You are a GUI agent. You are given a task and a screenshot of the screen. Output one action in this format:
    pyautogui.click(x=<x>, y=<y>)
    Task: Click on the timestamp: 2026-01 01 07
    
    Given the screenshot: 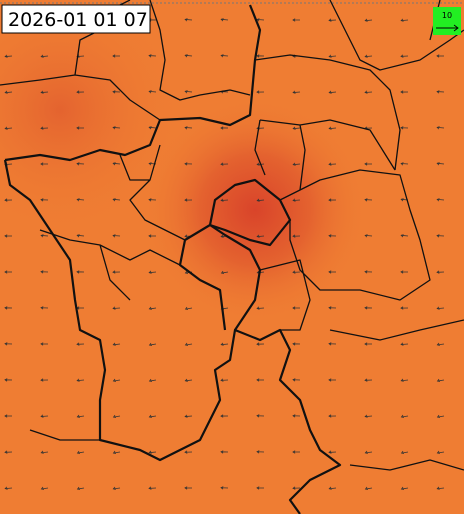 What is the action you would take?
    pyautogui.click(x=78, y=20)
    